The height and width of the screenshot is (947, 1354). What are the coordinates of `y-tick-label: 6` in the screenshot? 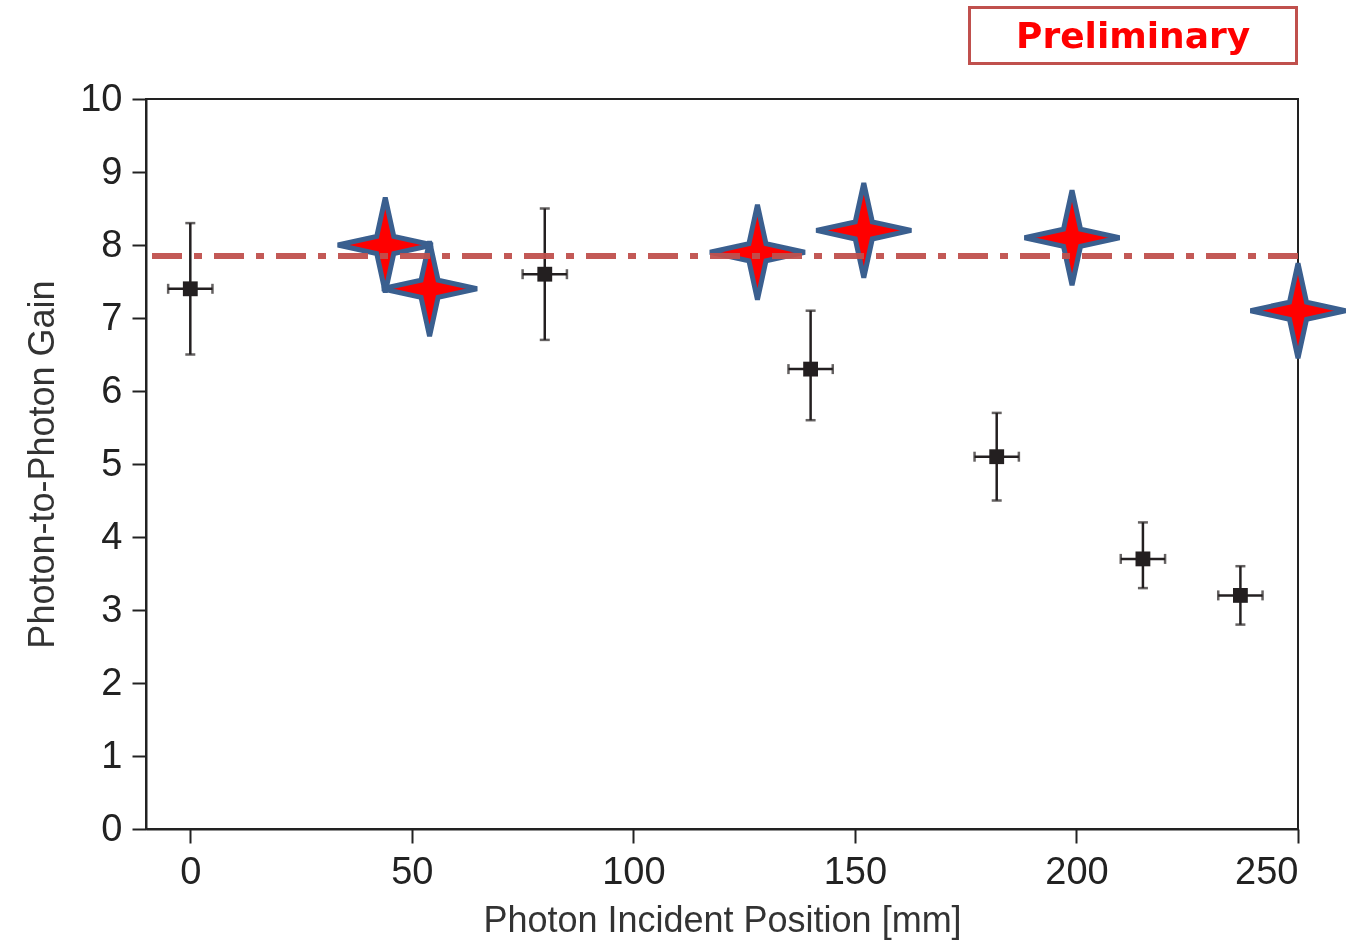 It's located at (112, 389).